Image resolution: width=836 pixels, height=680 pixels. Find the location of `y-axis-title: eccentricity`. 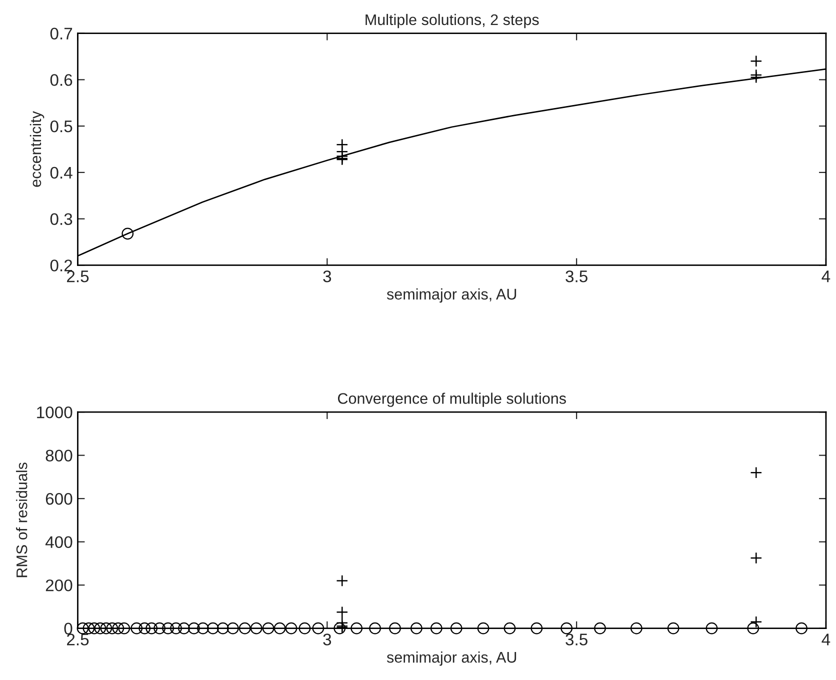

y-axis-title: eccentricity is located at coordinates (37, 149).